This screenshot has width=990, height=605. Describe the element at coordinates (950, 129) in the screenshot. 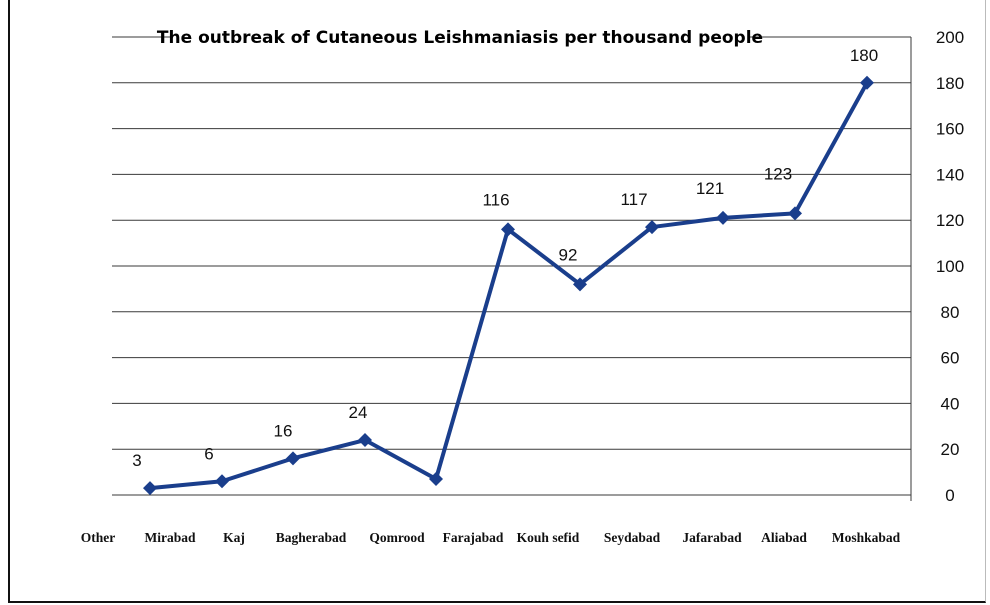

I see `y-tick-label: 160` at that location.